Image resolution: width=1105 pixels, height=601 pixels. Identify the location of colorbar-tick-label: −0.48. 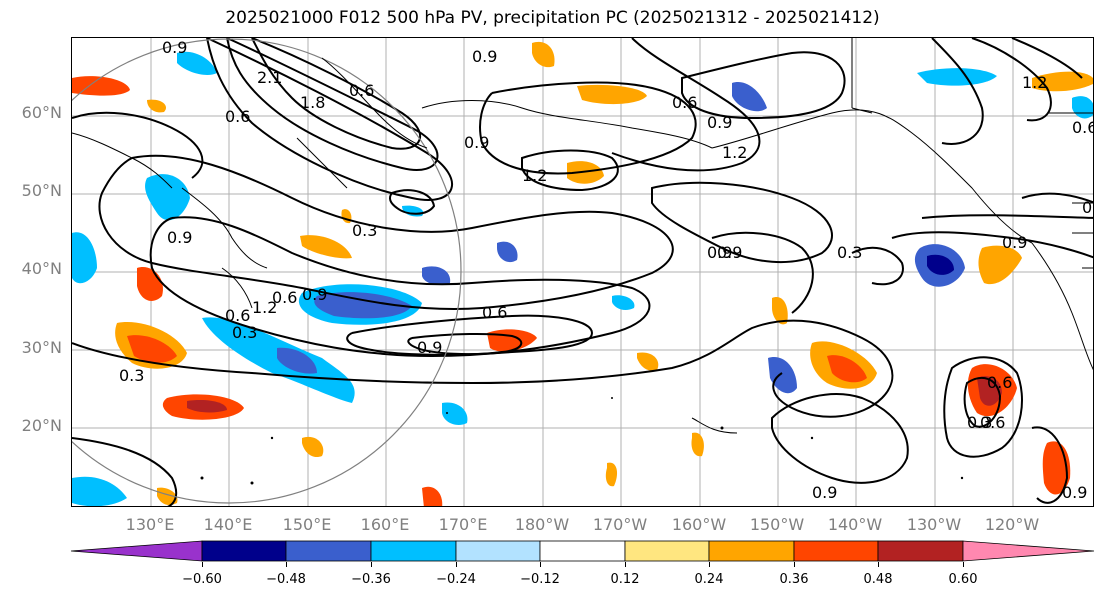
(286, 579).